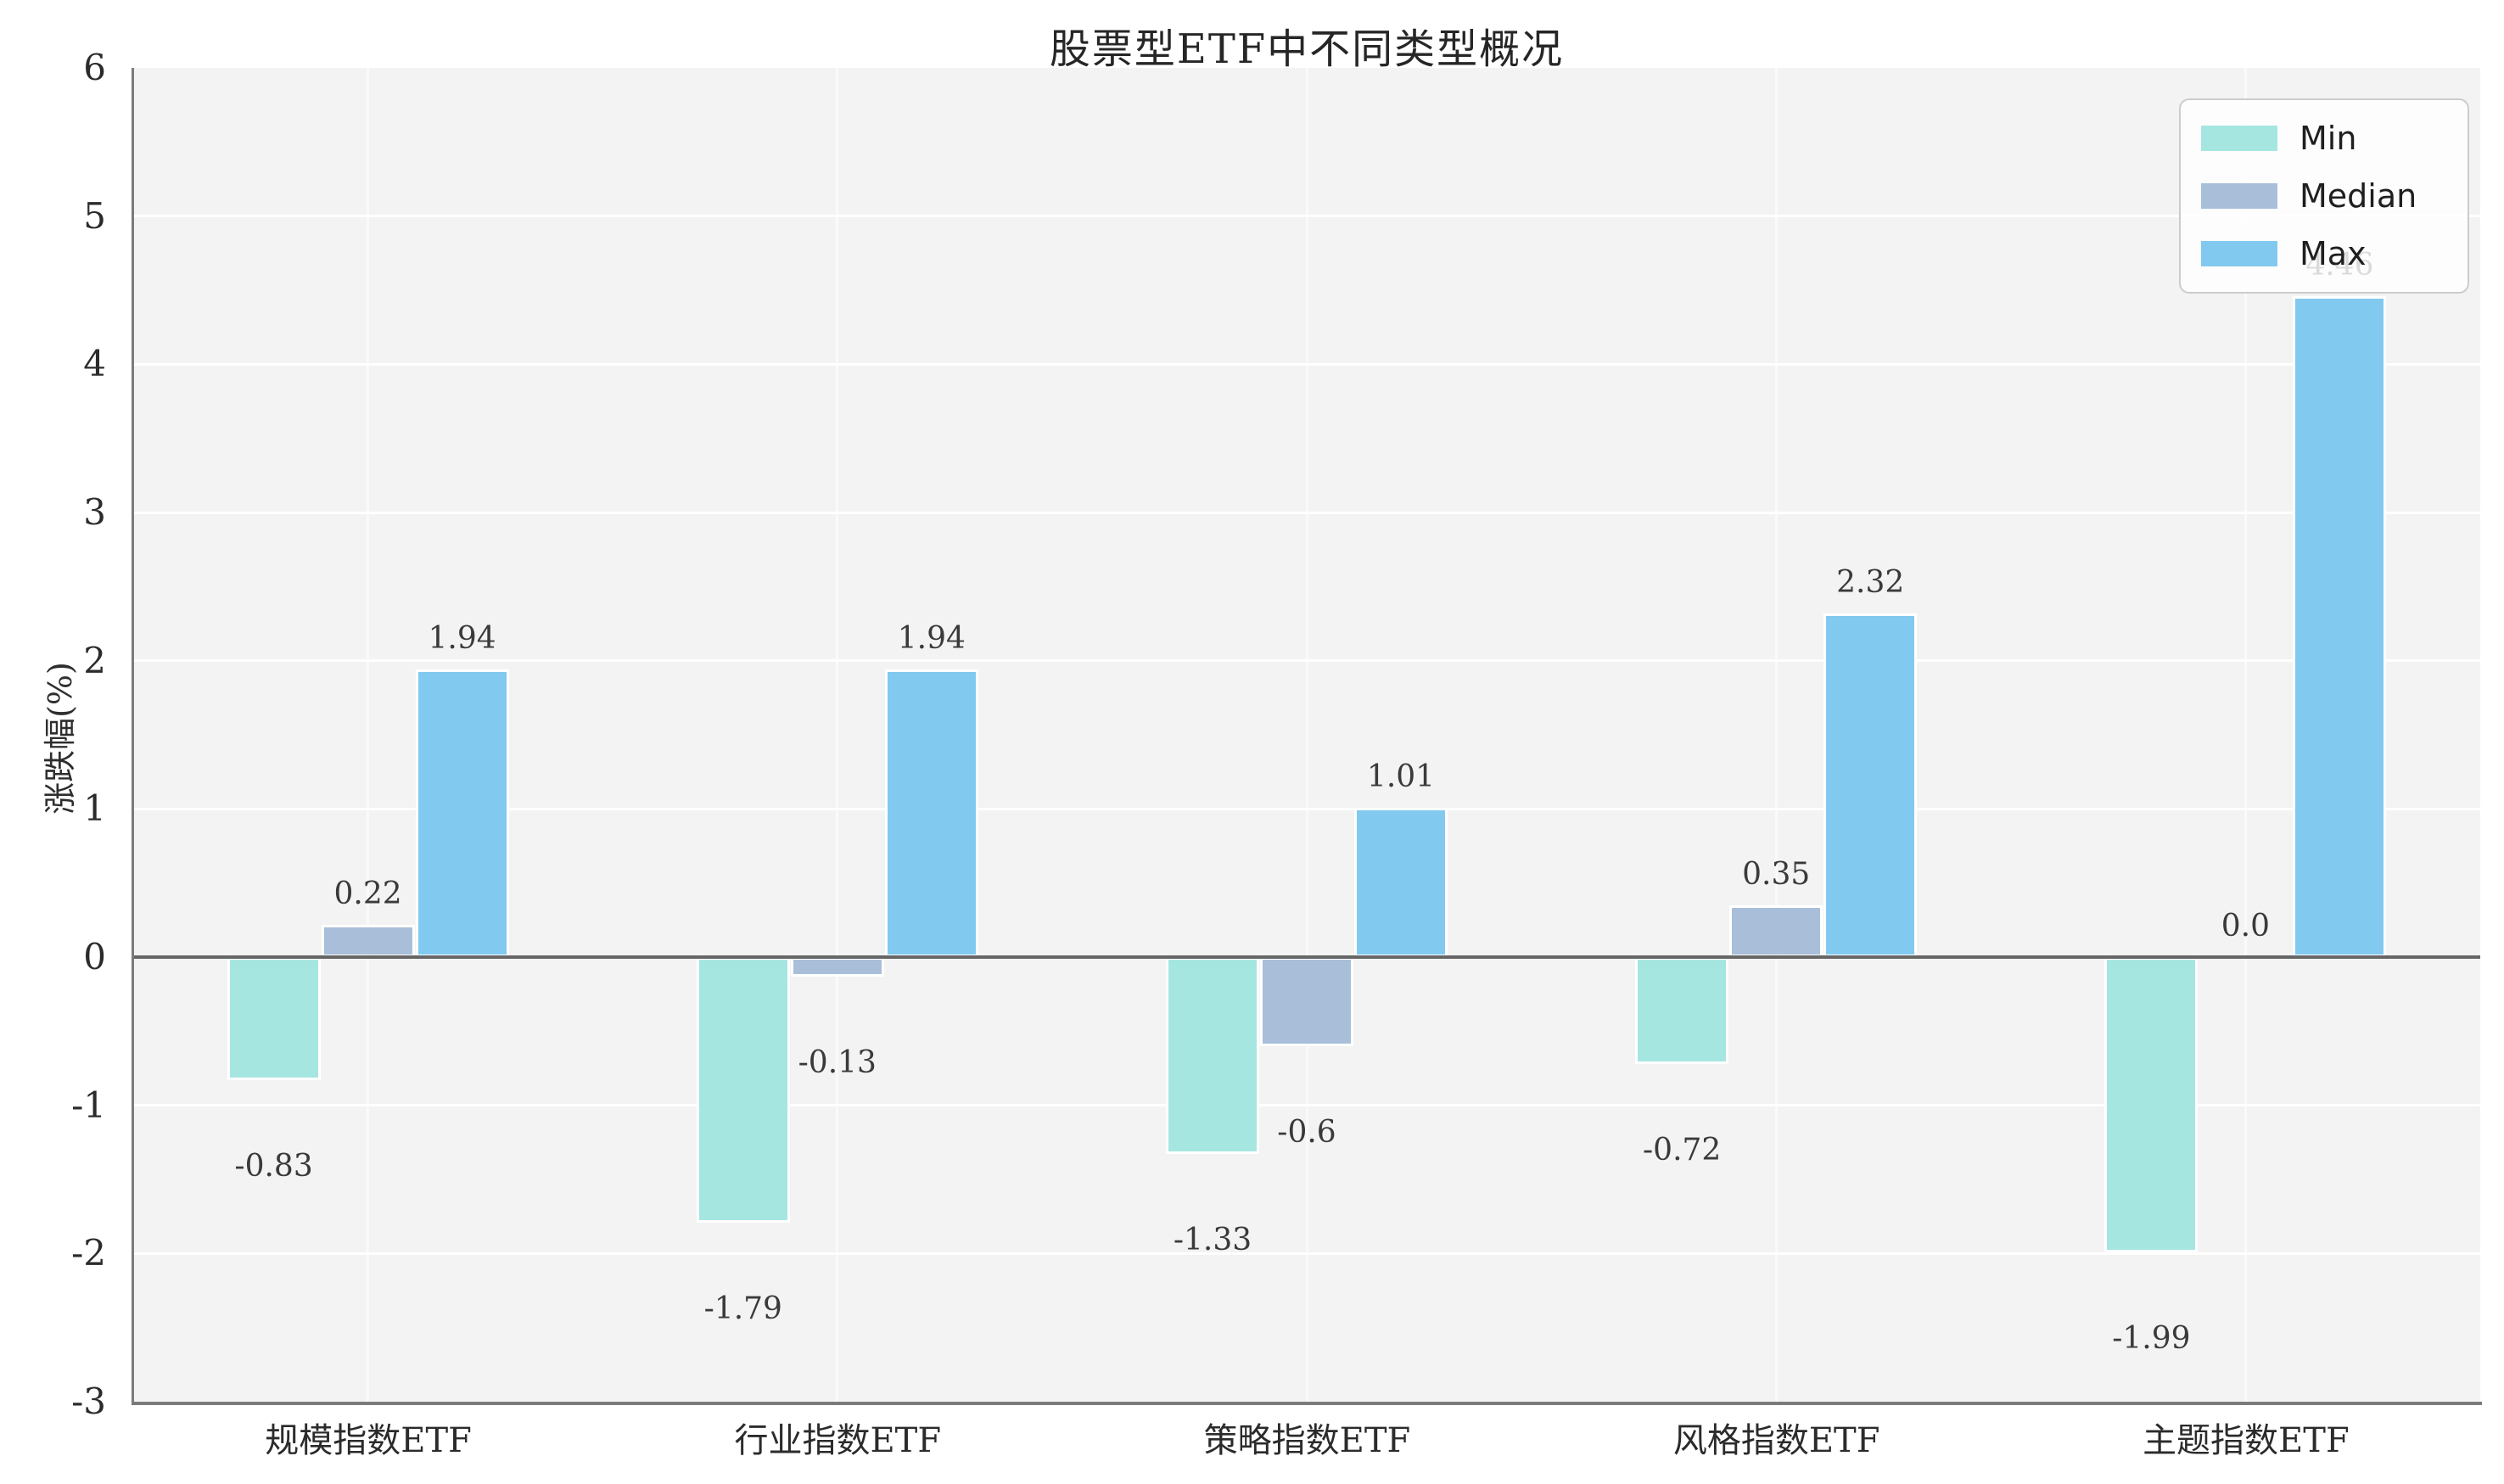  I want to click on zero-line, so click(1307, 957).